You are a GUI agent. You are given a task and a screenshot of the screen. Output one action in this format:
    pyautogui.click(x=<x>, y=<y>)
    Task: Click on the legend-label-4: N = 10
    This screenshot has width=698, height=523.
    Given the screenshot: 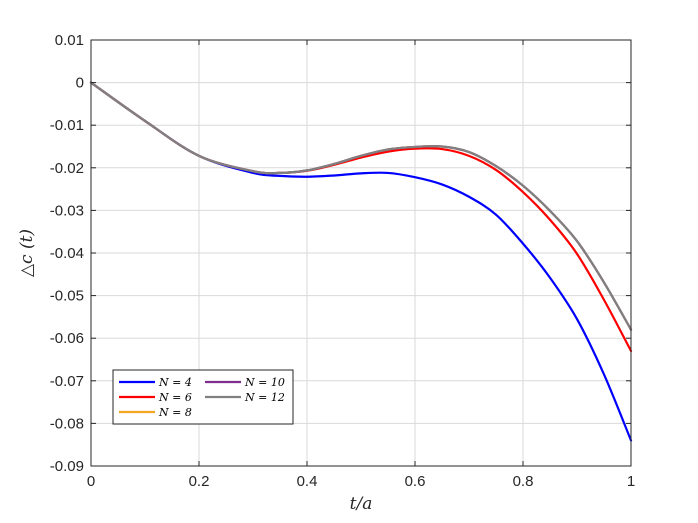 What is the action you would take?
    pyautogui.click(x=264, y=382)
    